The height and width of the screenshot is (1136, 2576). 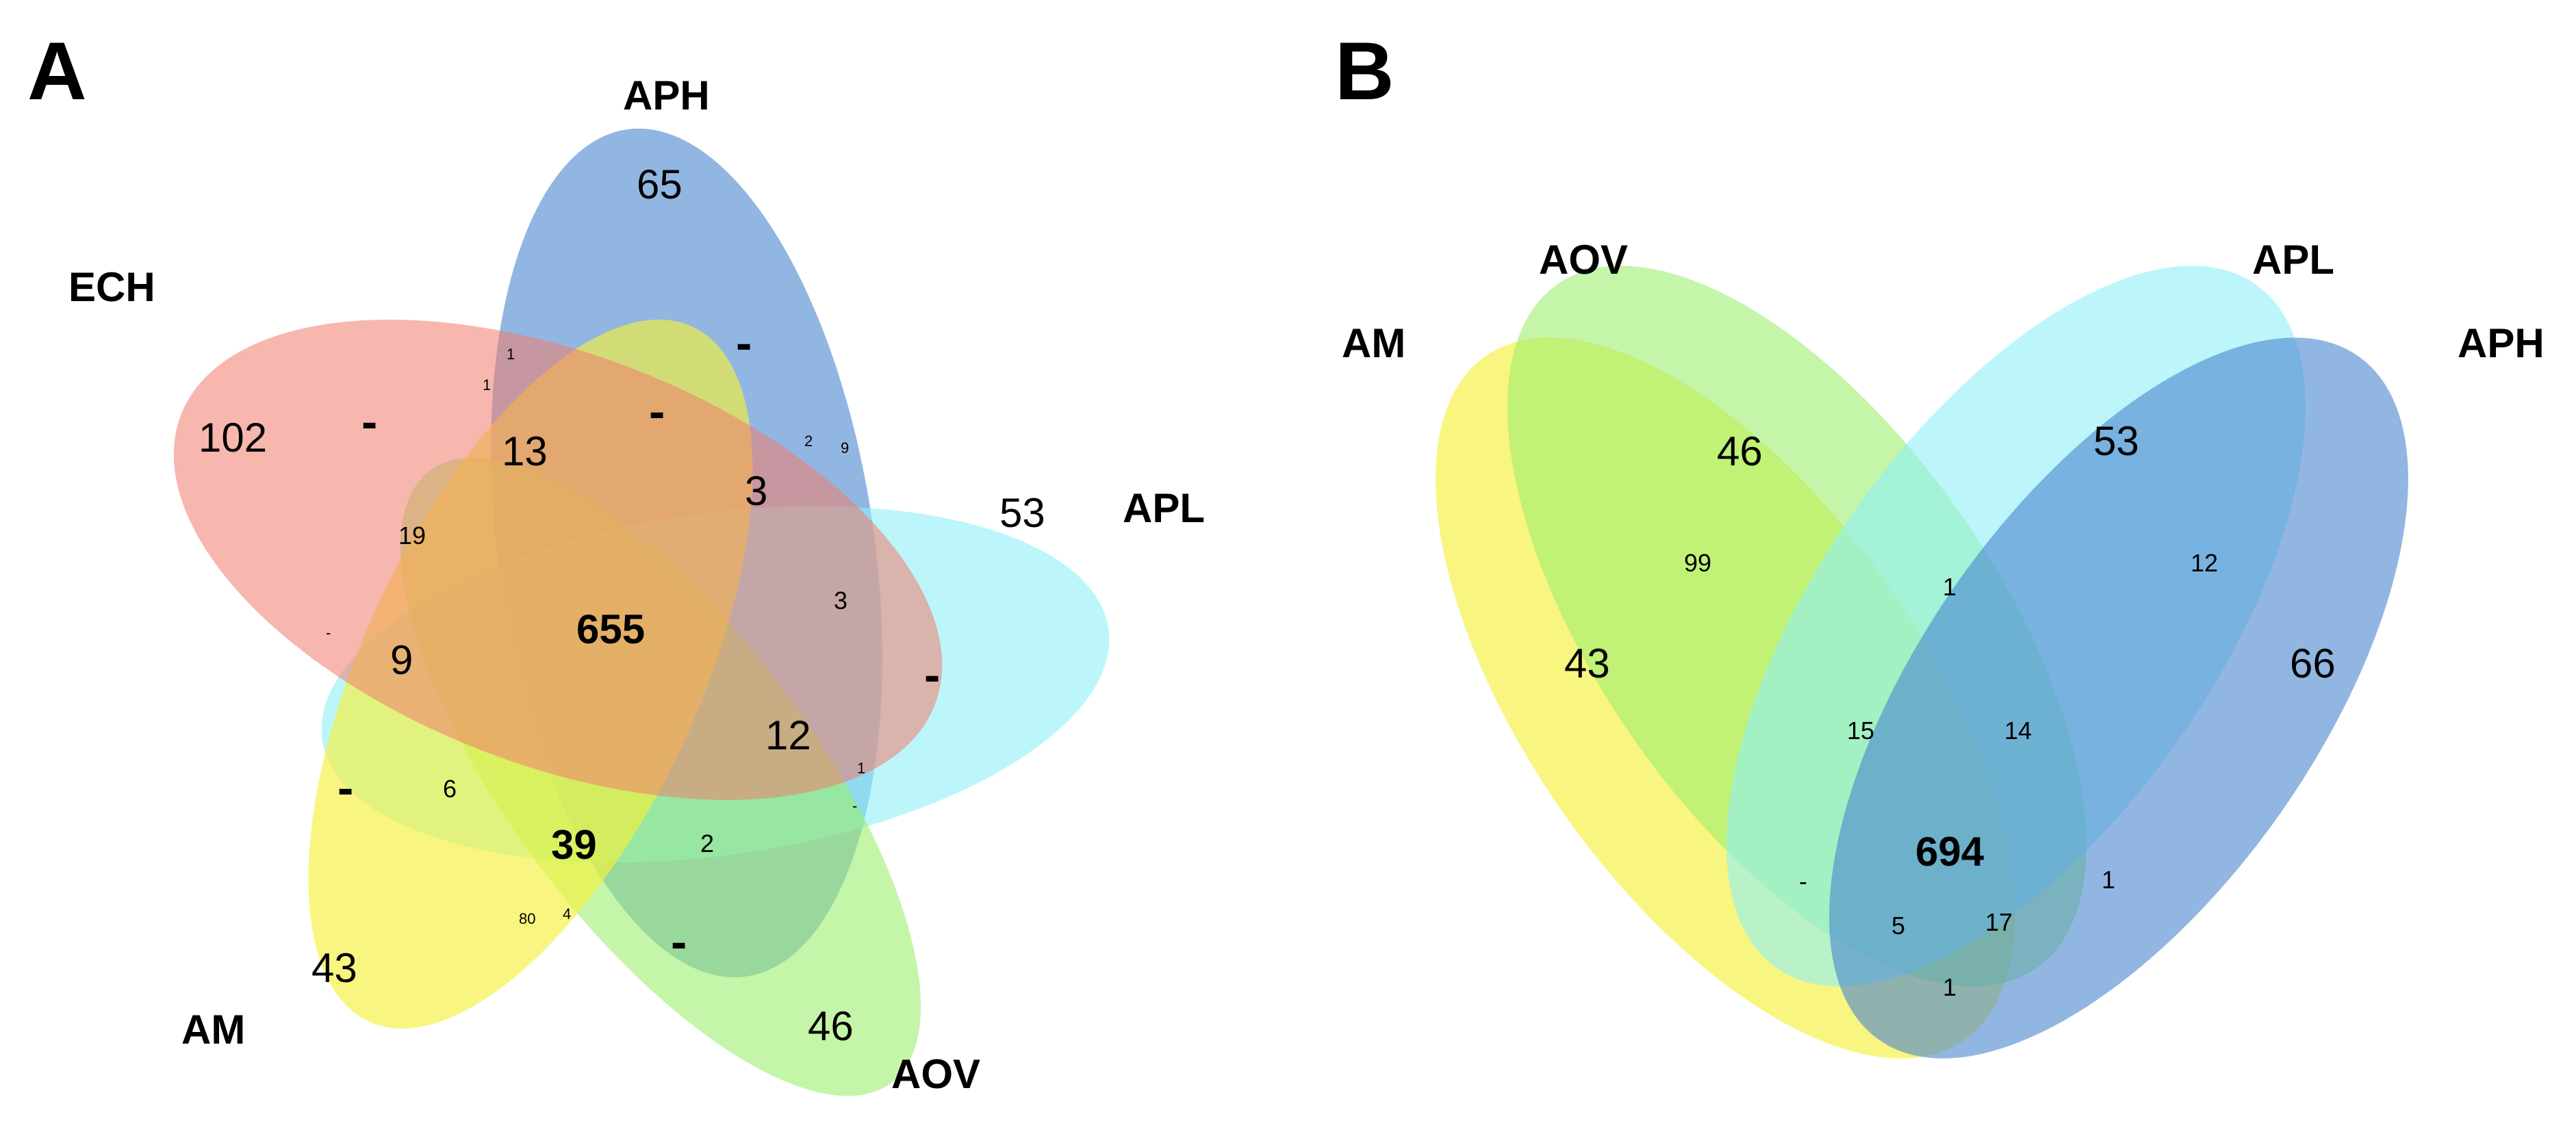 I want to click on dash-ech-am-apl: -, so click(x=328, y=632).